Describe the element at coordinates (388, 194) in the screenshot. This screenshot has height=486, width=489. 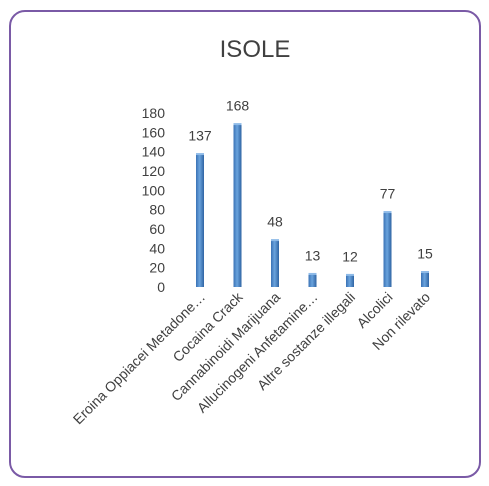
I see `data-label: 77` at that location.